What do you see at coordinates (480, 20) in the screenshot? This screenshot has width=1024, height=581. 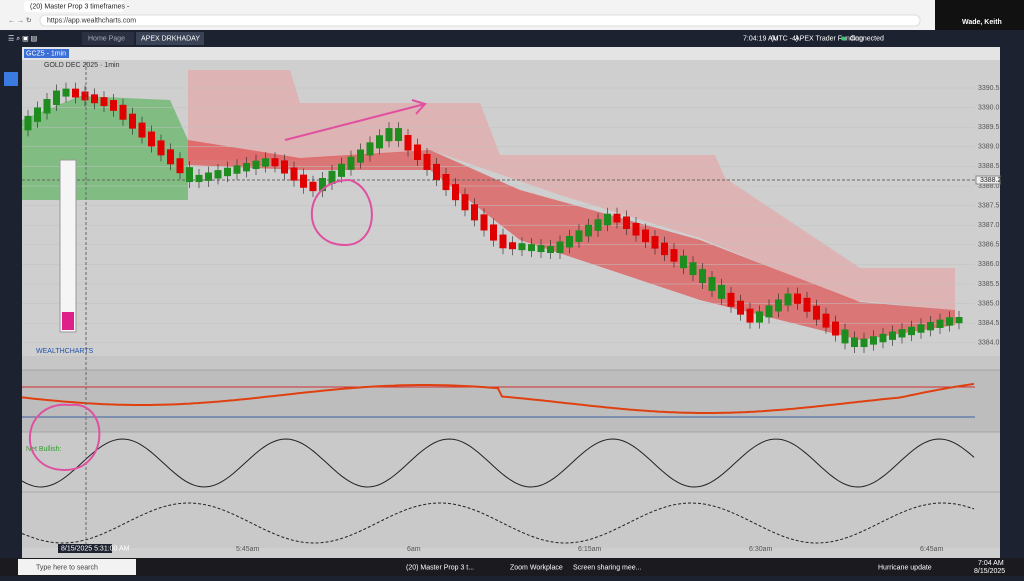 I see `address-bar` at bounding box center [480, 20].